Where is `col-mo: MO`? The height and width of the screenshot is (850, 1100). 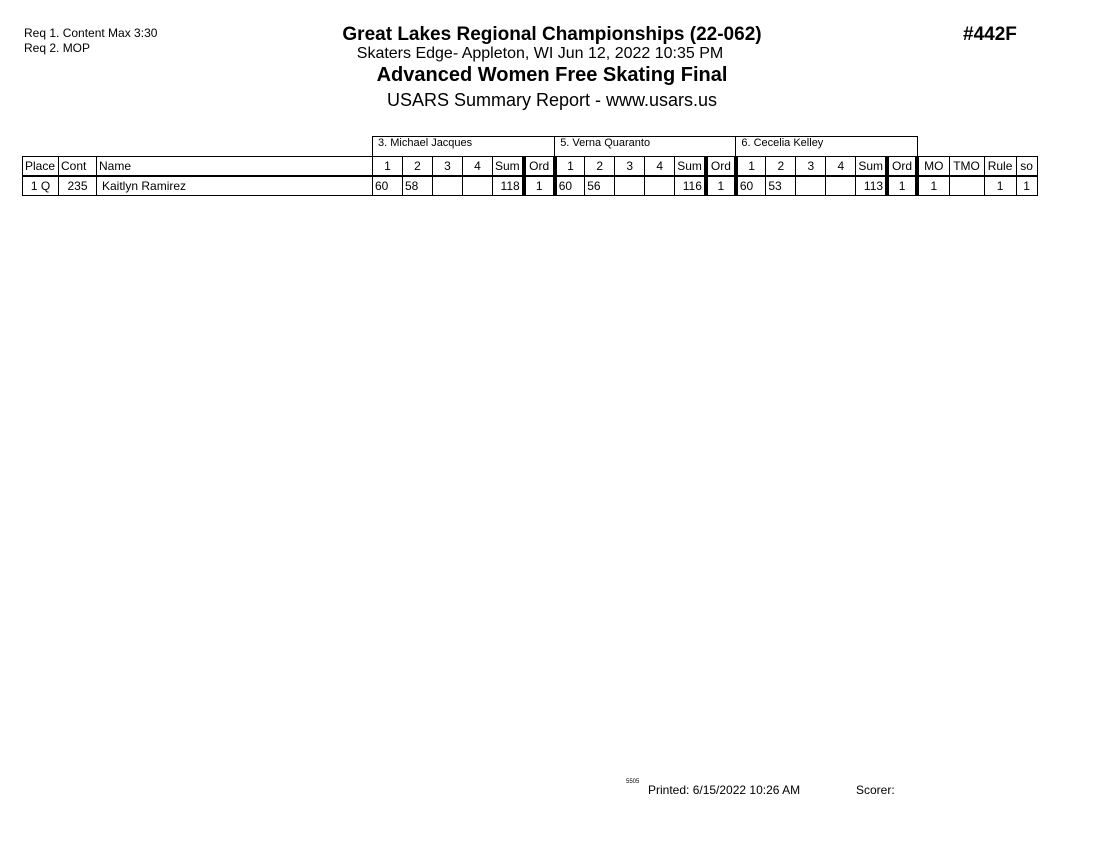
col-mo: MO is located at coordinates (932, 166).